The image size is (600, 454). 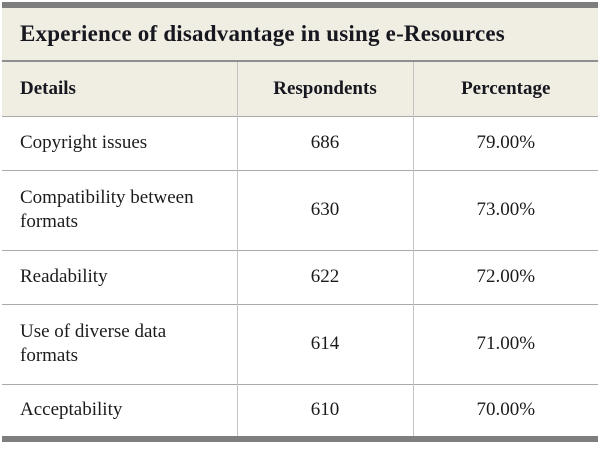 I want to click on cell-respondents: 630, so click(x=324, y=210).